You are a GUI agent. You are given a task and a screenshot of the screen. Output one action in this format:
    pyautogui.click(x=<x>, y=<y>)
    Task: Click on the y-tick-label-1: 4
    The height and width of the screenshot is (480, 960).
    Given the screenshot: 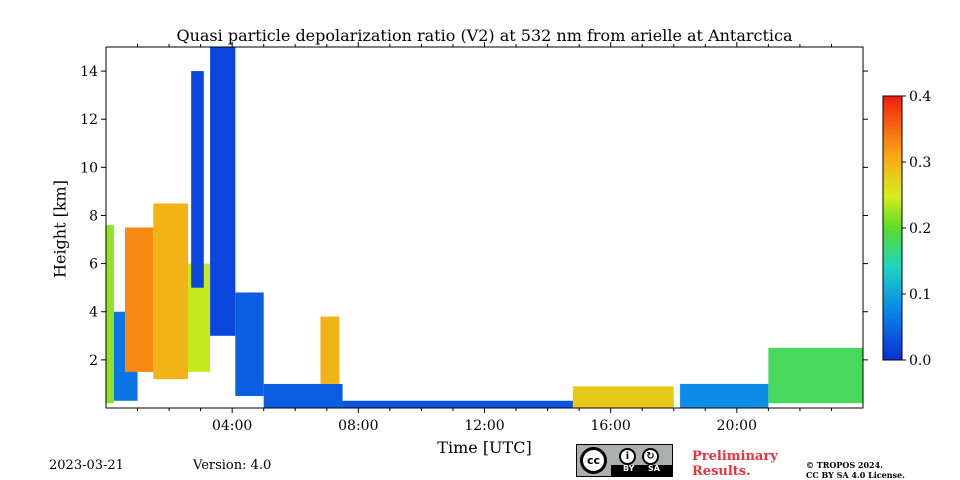 What is the action you would take?
    pyautogui.click(x=93, y=313)
    